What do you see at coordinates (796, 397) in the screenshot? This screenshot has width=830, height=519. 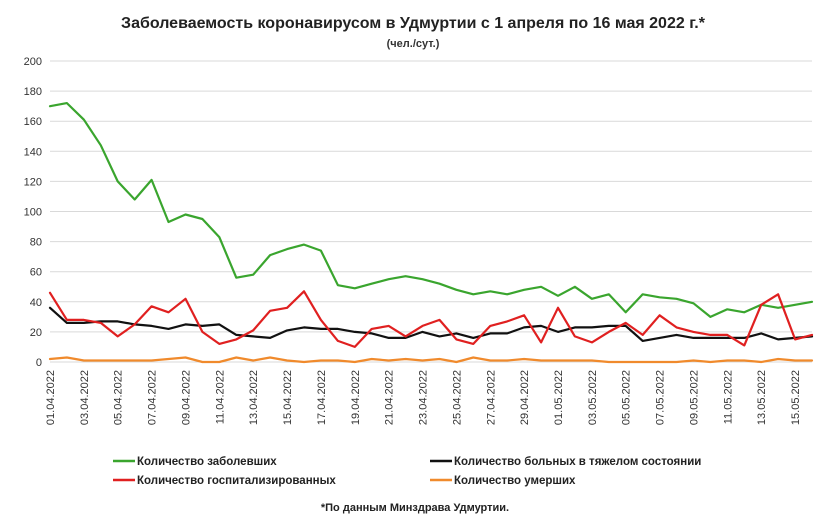 I see `x-tick-label: 15.05.2022` at bounding box center [796, 397].